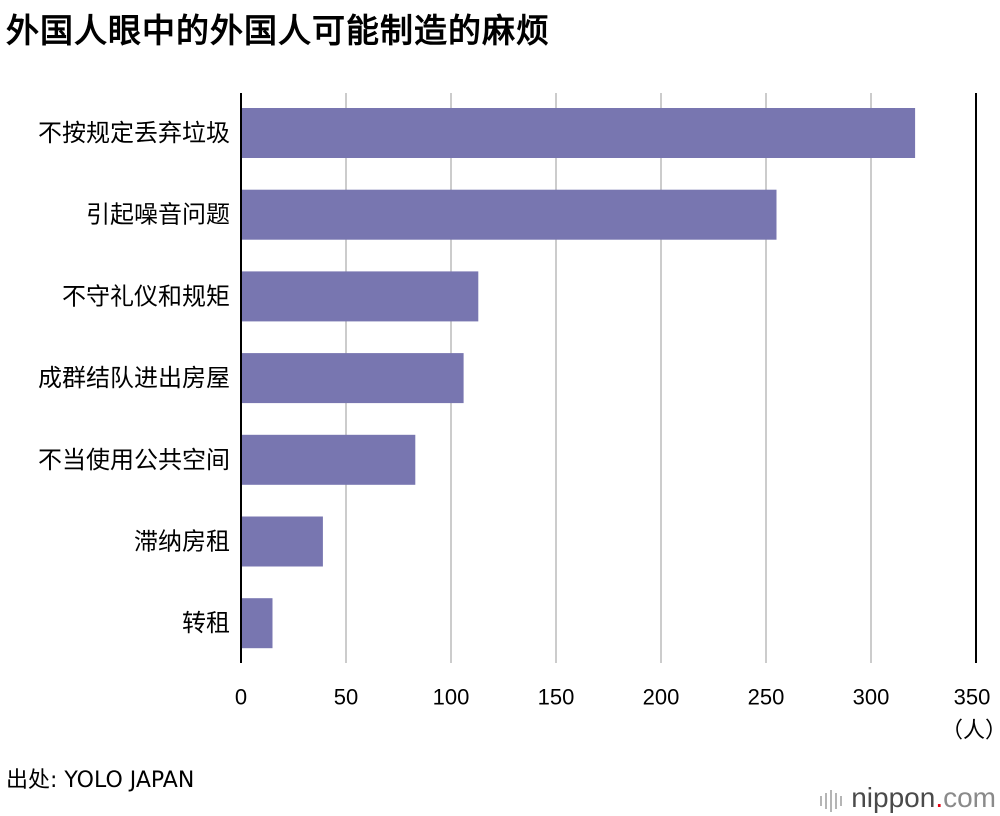 The width and height of the screenshot is (1000, 816). I want to click on chart-title: 外国人眼中的外国人可能制造的麻烦, so click(278, 30).